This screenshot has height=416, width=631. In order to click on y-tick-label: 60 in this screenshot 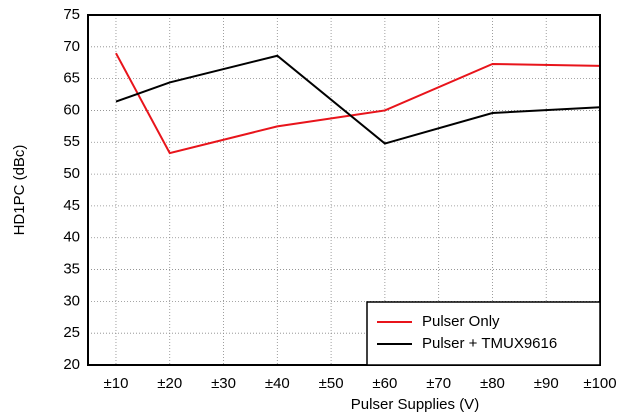, I will do `click(71, 109)`.